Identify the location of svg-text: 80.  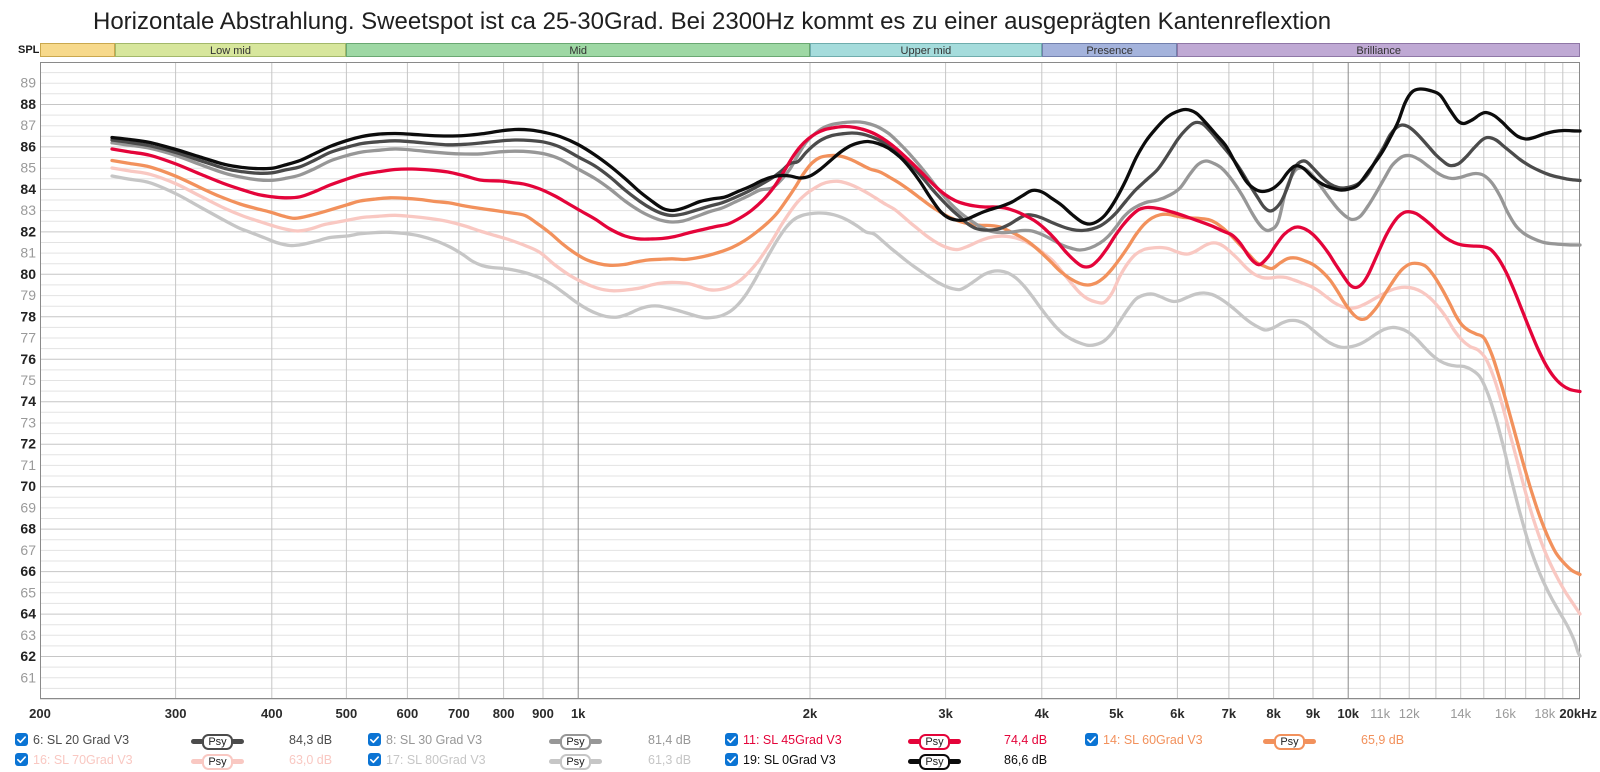
(28, 274).